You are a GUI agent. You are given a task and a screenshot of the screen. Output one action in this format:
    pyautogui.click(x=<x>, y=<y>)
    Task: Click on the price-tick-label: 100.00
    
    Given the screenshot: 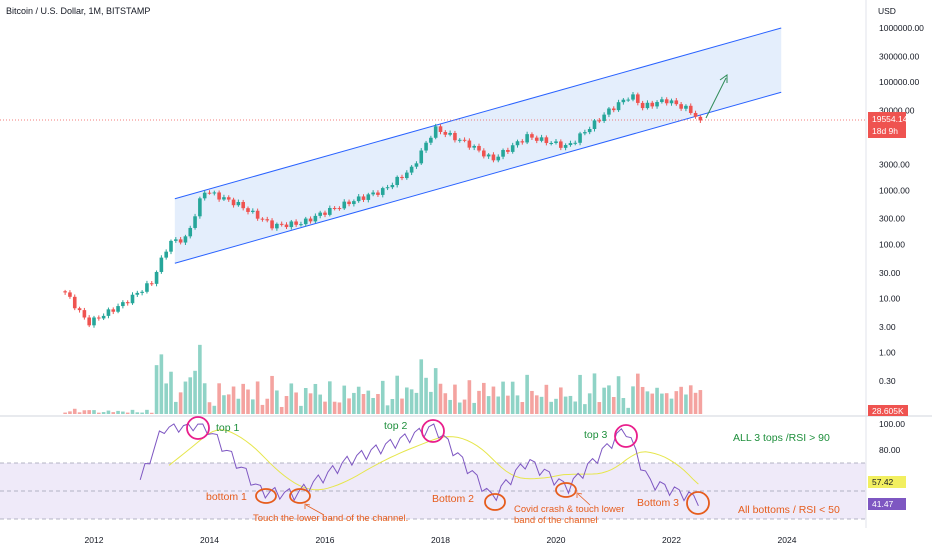 What is the action you would take?
    pyautogui.click(x=892, y=244)
    